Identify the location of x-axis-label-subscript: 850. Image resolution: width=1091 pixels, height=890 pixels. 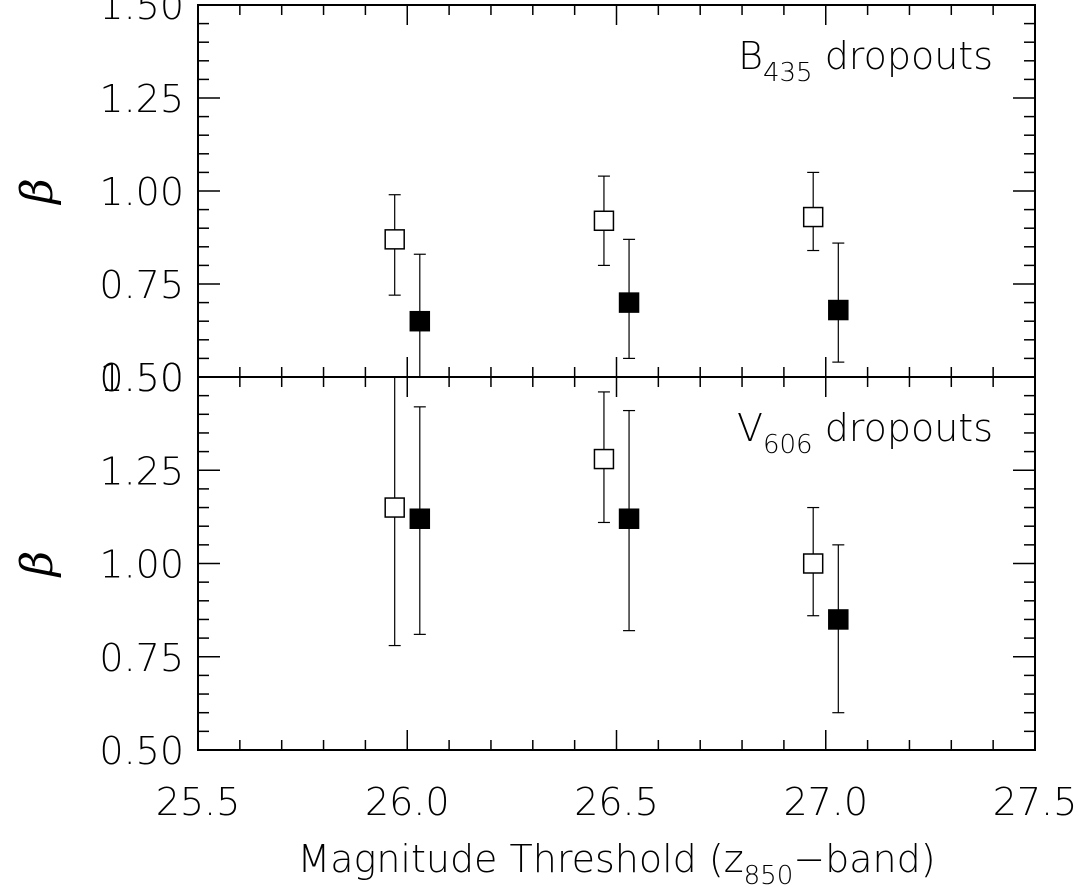
(769, 875).